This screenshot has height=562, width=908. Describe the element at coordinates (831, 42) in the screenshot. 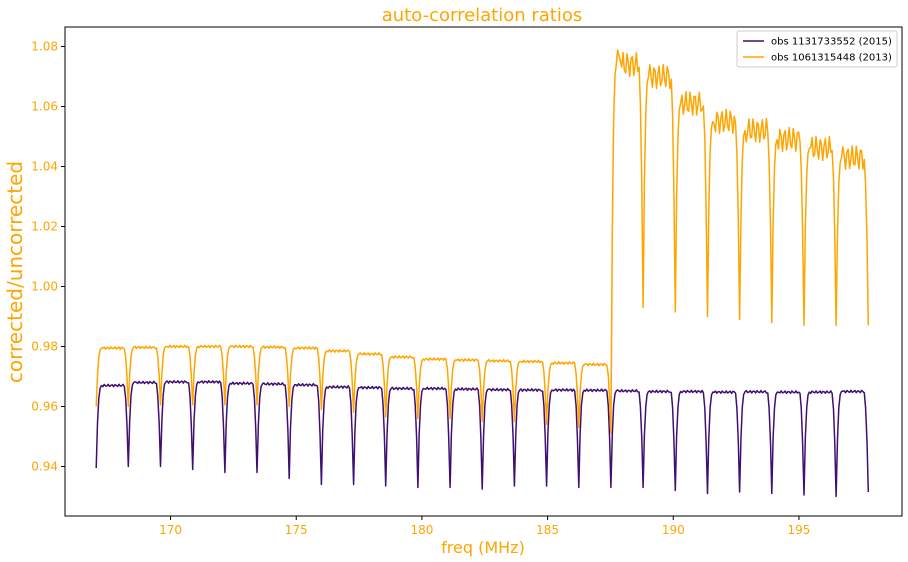

I see `legend-label-2015: obs 1131733552 (2015)` at that location.